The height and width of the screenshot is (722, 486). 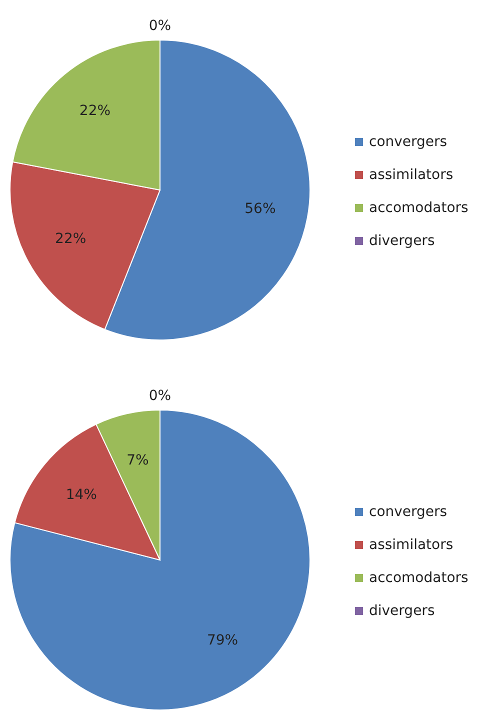 What do you see at coordinates (222, 640) in the screenshot?
I see `data-label: 79%` at bounding box center [222, 640].